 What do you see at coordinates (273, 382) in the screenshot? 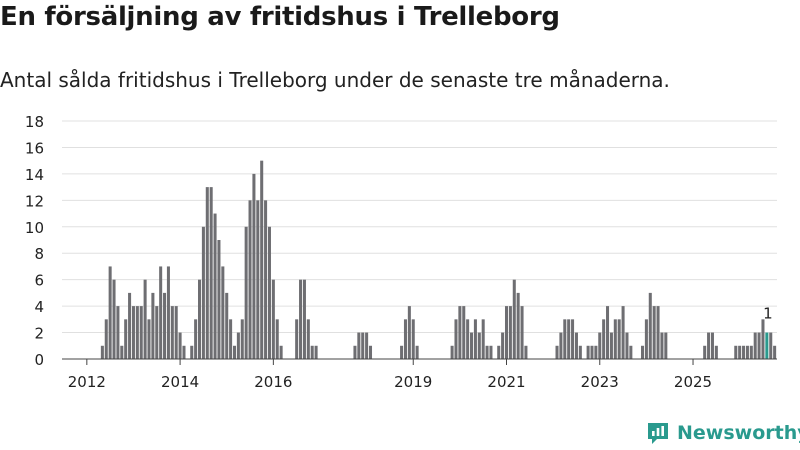
I see `x-tick-label: 2016` at bounding box center [273, 382].